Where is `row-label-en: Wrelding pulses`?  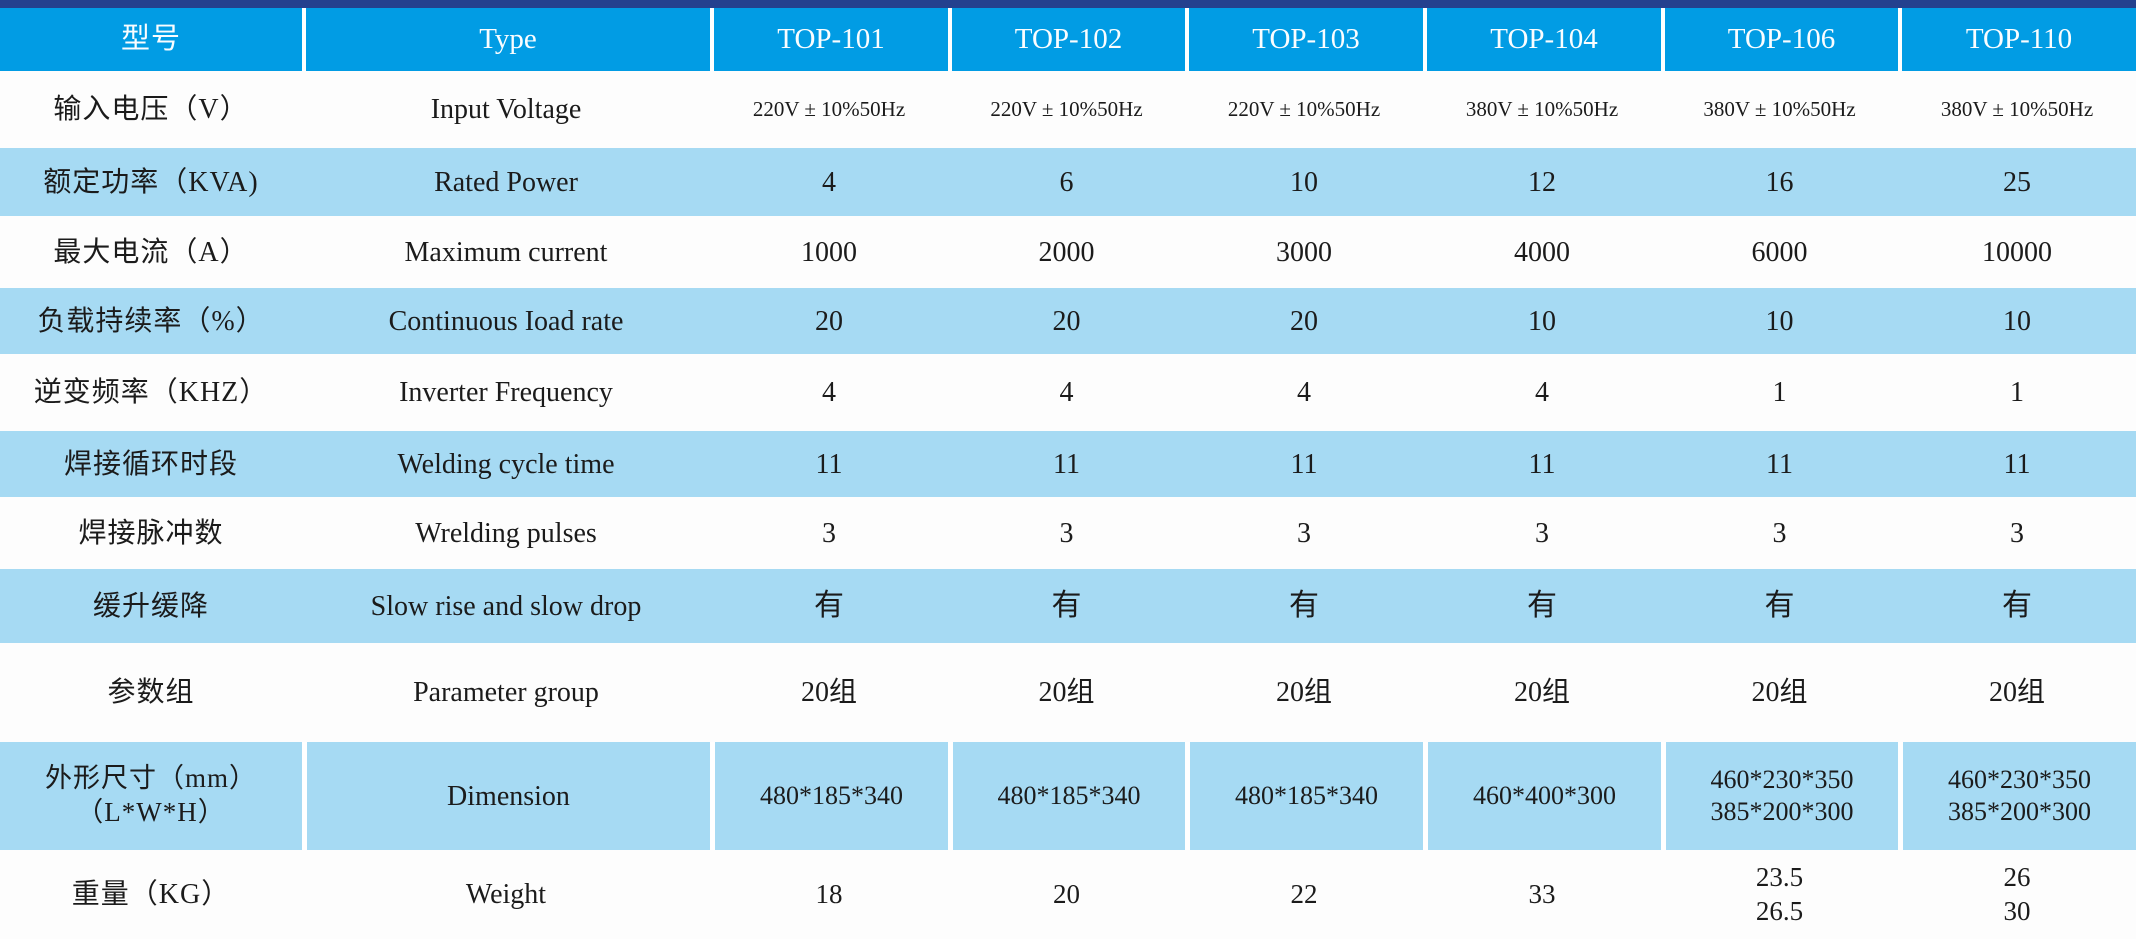 row-label-en: Wrelding pulses is located at coordinates (506, 533).